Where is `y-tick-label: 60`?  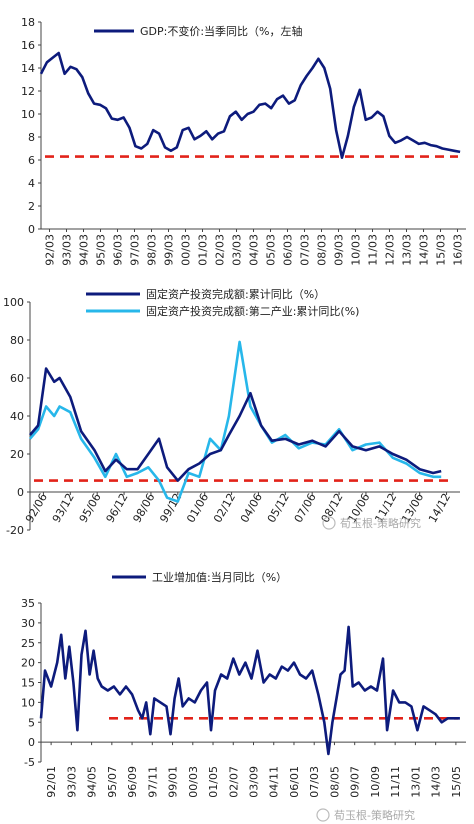 y-tick-label: 60 is located at coordinates (17, 378).